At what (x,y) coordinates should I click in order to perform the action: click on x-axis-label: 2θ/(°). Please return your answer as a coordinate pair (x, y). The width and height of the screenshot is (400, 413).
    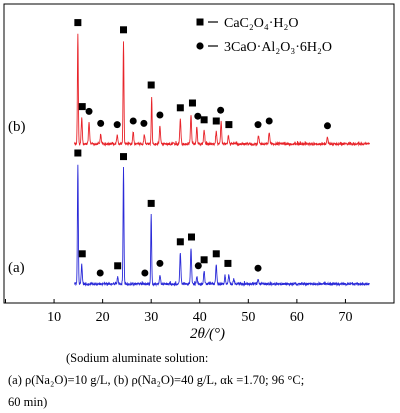
    Looking at the image, I should click on (207, 334).